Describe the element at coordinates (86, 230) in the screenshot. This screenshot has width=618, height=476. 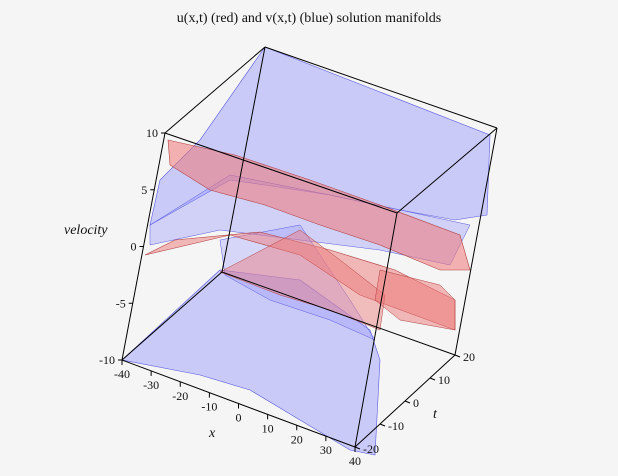
I see `z-axis-label: velocity` at that location.